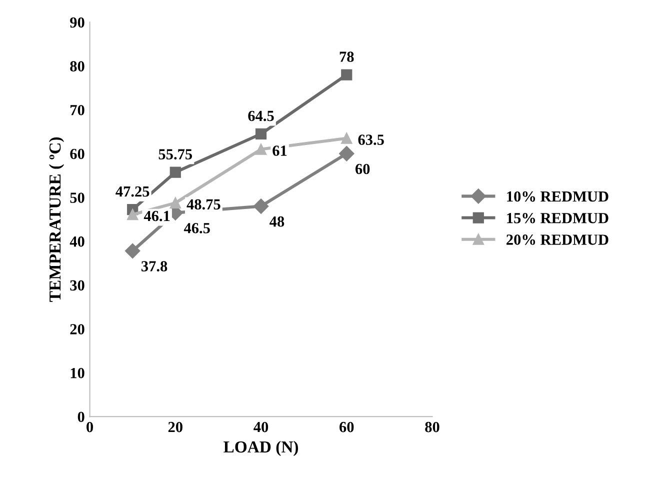  Describe the element at coordinates (371, 139) in the screenshot. I see `data-label: 63.5` at that location.